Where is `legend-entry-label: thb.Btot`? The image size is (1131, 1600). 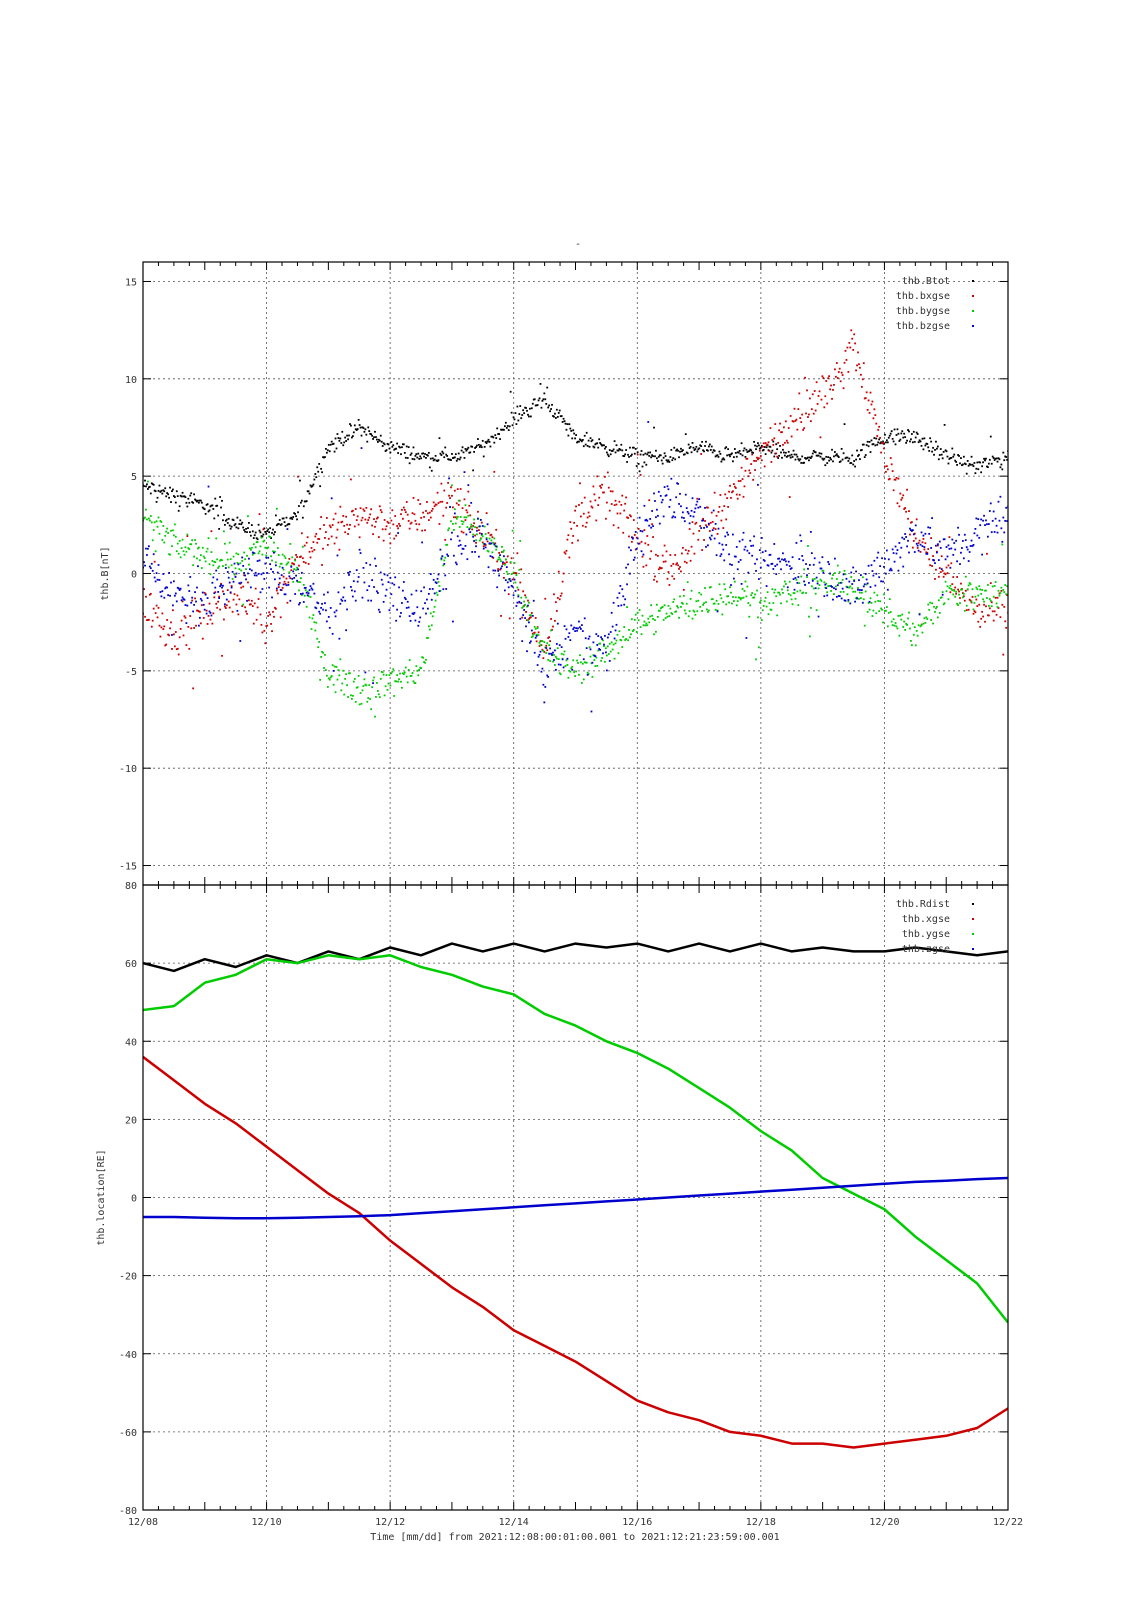
legend-entry-label: thb.Btot is located at coordinates (926, 281).